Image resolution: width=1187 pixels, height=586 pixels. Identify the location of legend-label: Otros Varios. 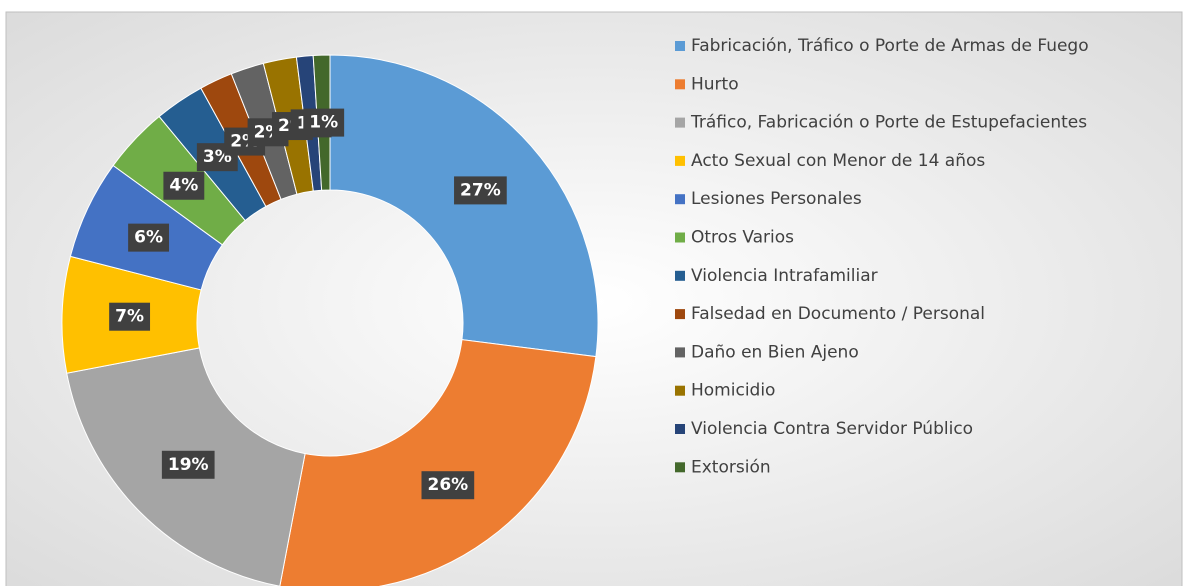
(742, 238).